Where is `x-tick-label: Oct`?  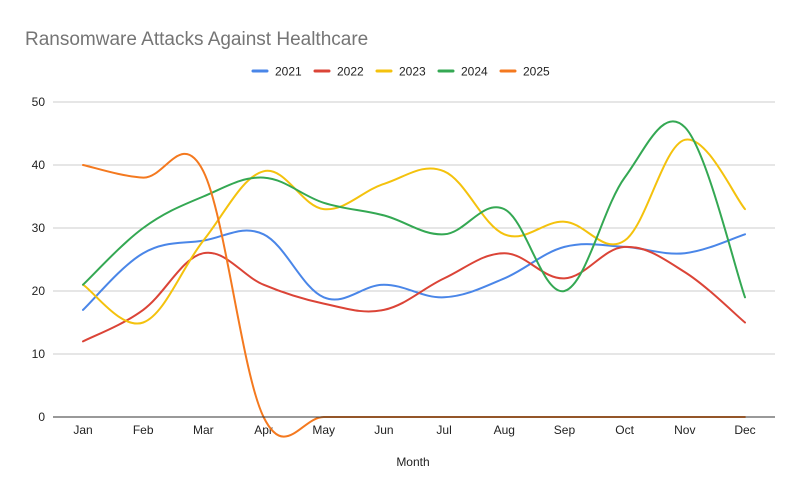
x-tick-label: Oct is located at coordinates (624, 430).